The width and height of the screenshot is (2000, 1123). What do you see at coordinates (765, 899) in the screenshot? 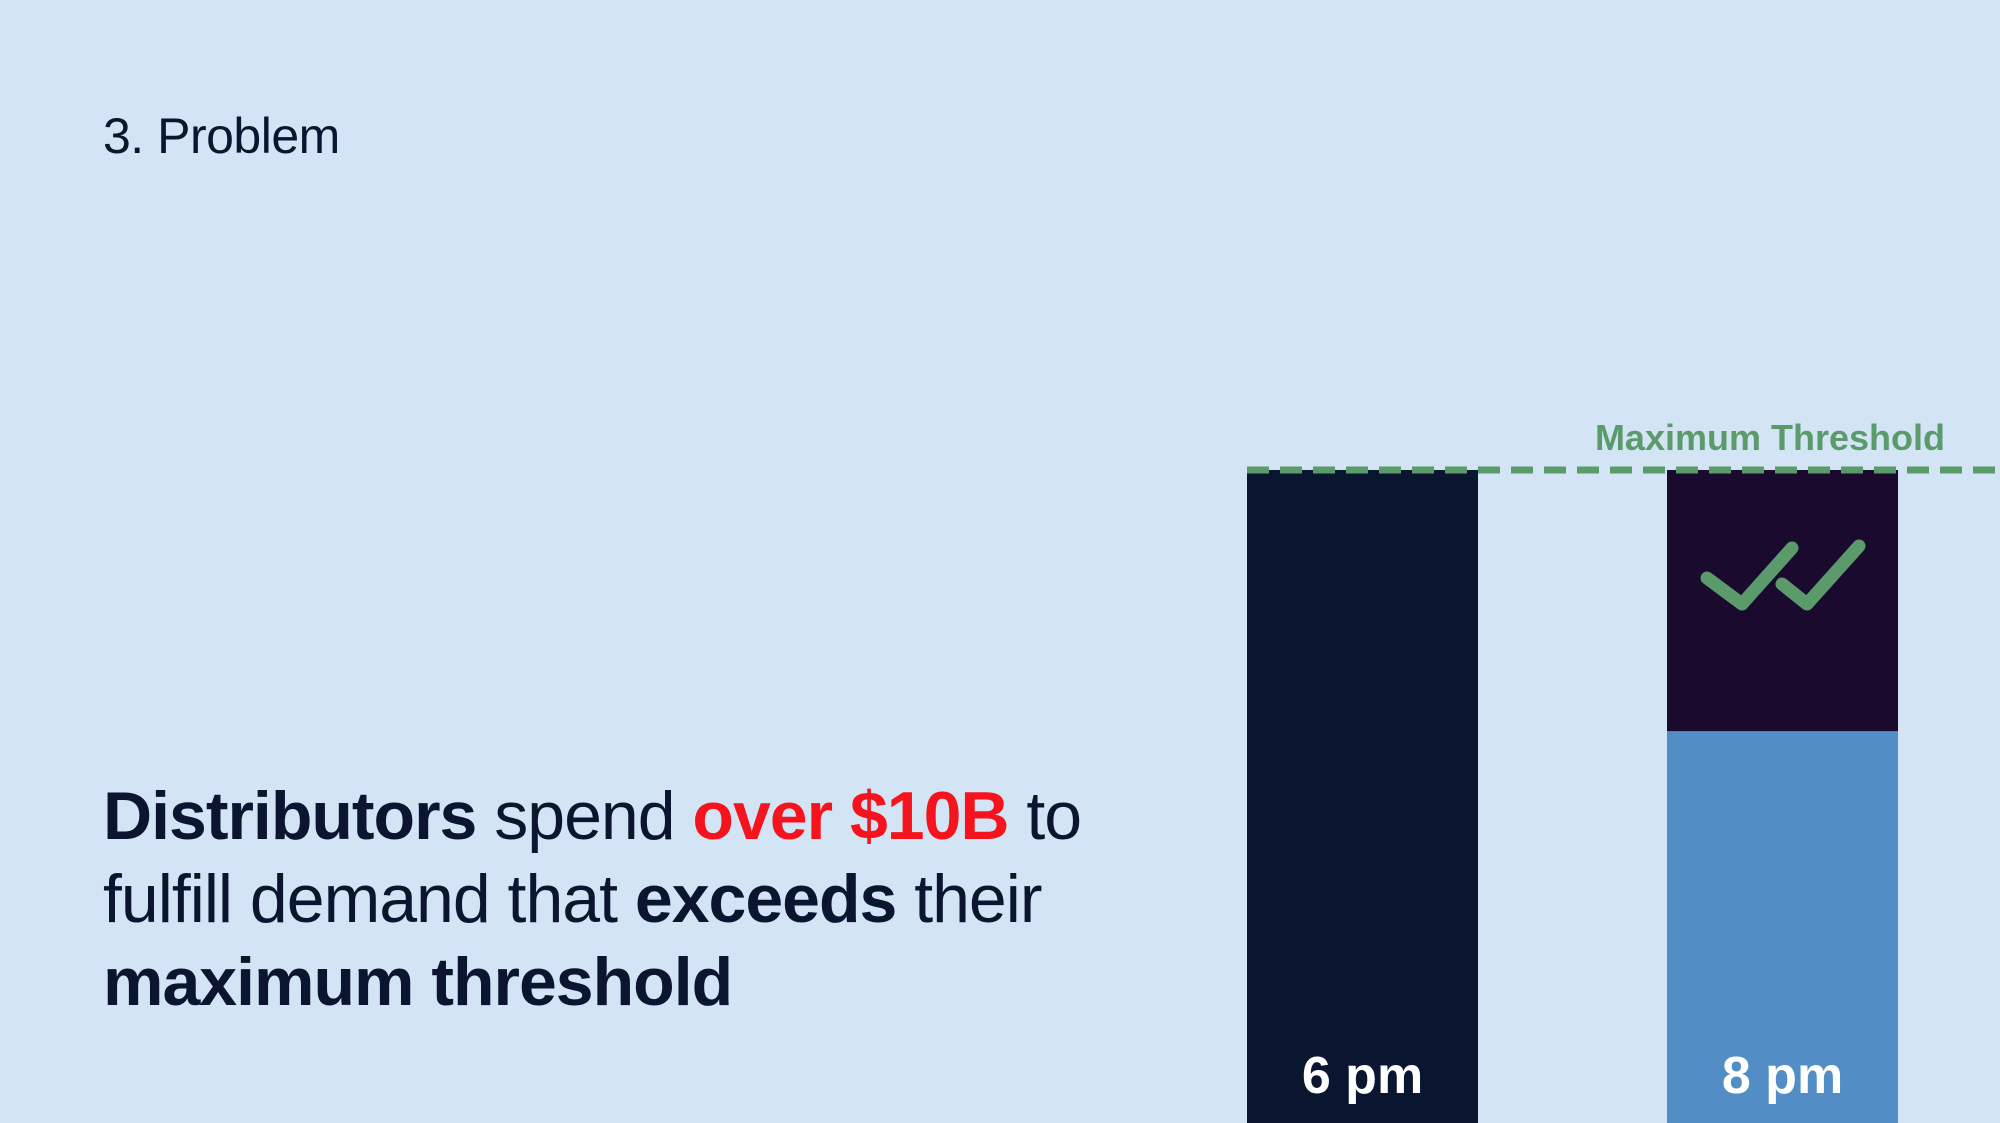
I see `headline-exceeds: exceeds` at bounding box center [765, 899].